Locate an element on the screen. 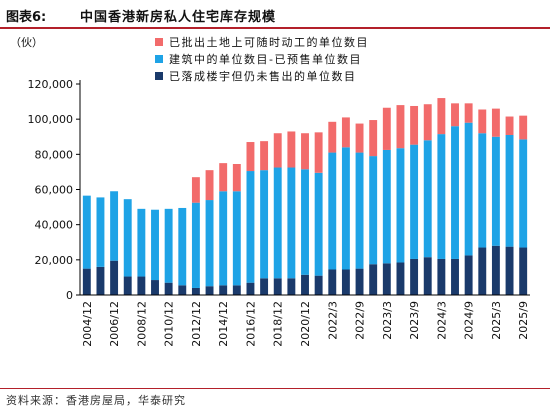 Image resolution: width=550 pixels, height=416 pixels. x-tick-label: 2023/3 is located at coordinates (387, 320).